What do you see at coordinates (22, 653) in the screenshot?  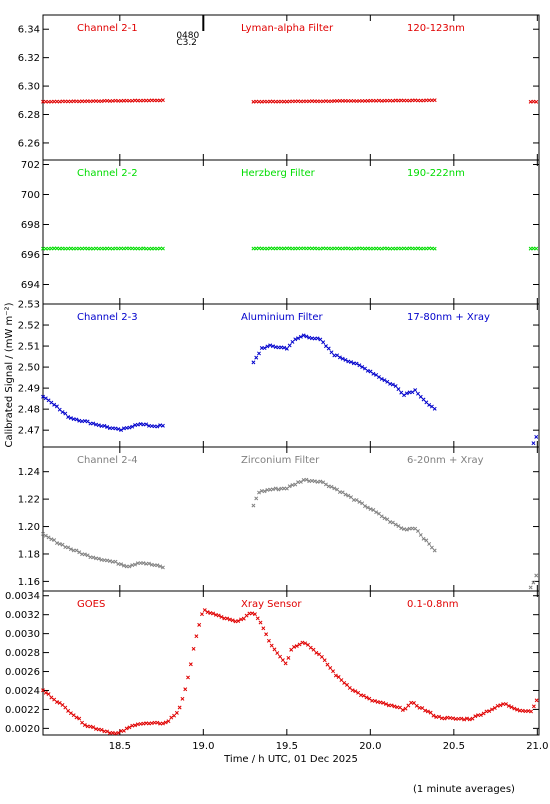 I see `y-tick-label: 0.0028` at bounding box center [22, 653].